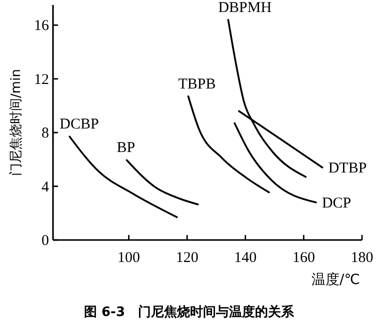 Image resolution: width=378 pixels, height=328 pixels. I want to click on series-label: BP, so click(126, 148).